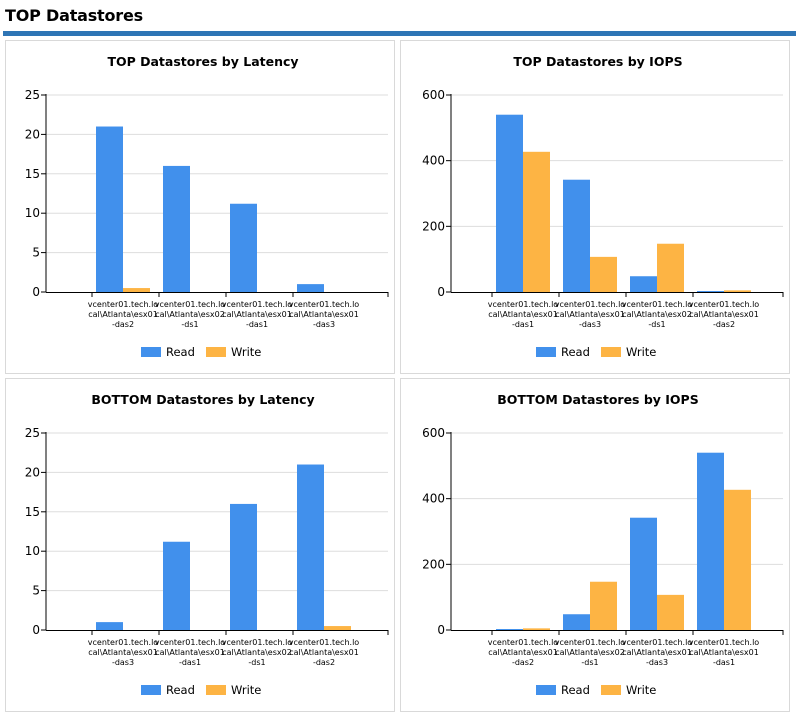 The height and width of the screenshot is (719, 799). I want to click on page-title: TOP Datastores, so click(74, 15).